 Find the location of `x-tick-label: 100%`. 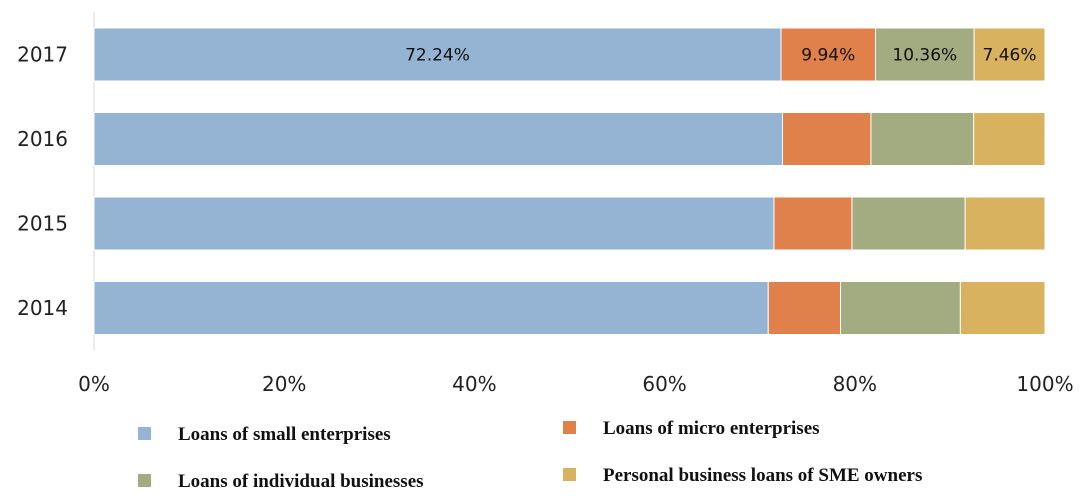

x-tick-label: 100% is located at coordinates (1044, 384).